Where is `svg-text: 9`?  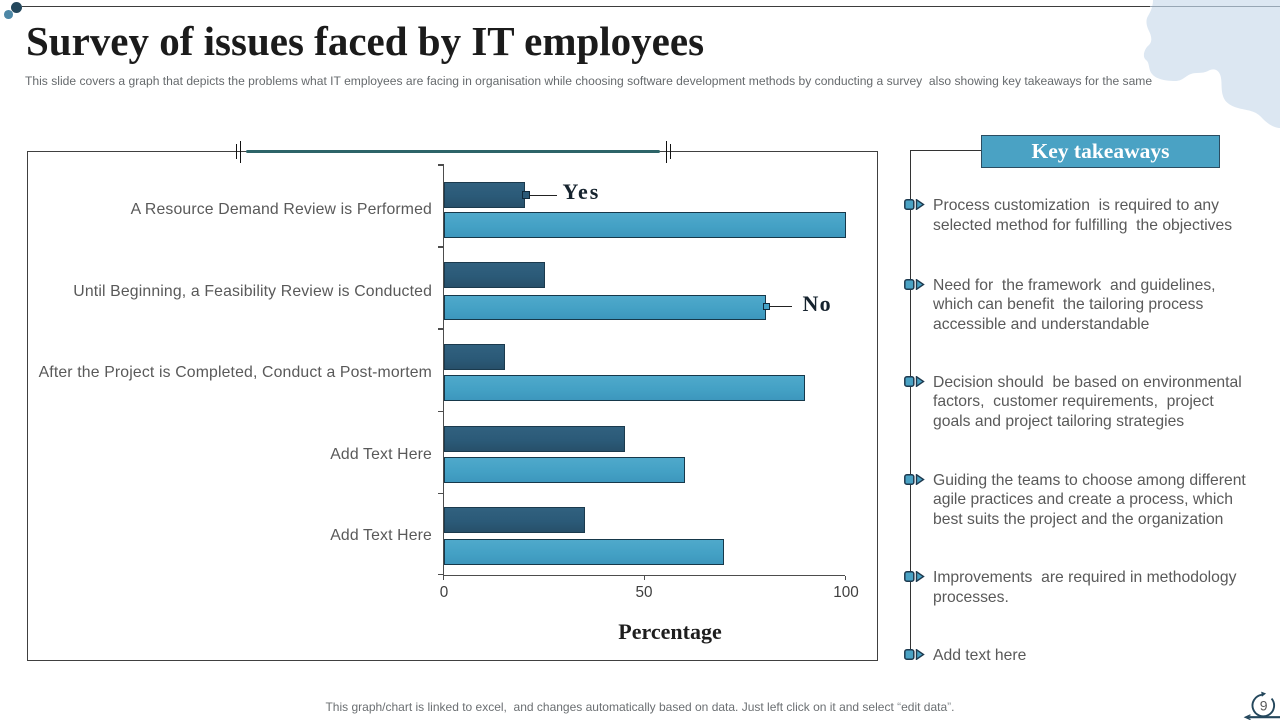
svg-text: 9 is located at coordinates (1264, 706).